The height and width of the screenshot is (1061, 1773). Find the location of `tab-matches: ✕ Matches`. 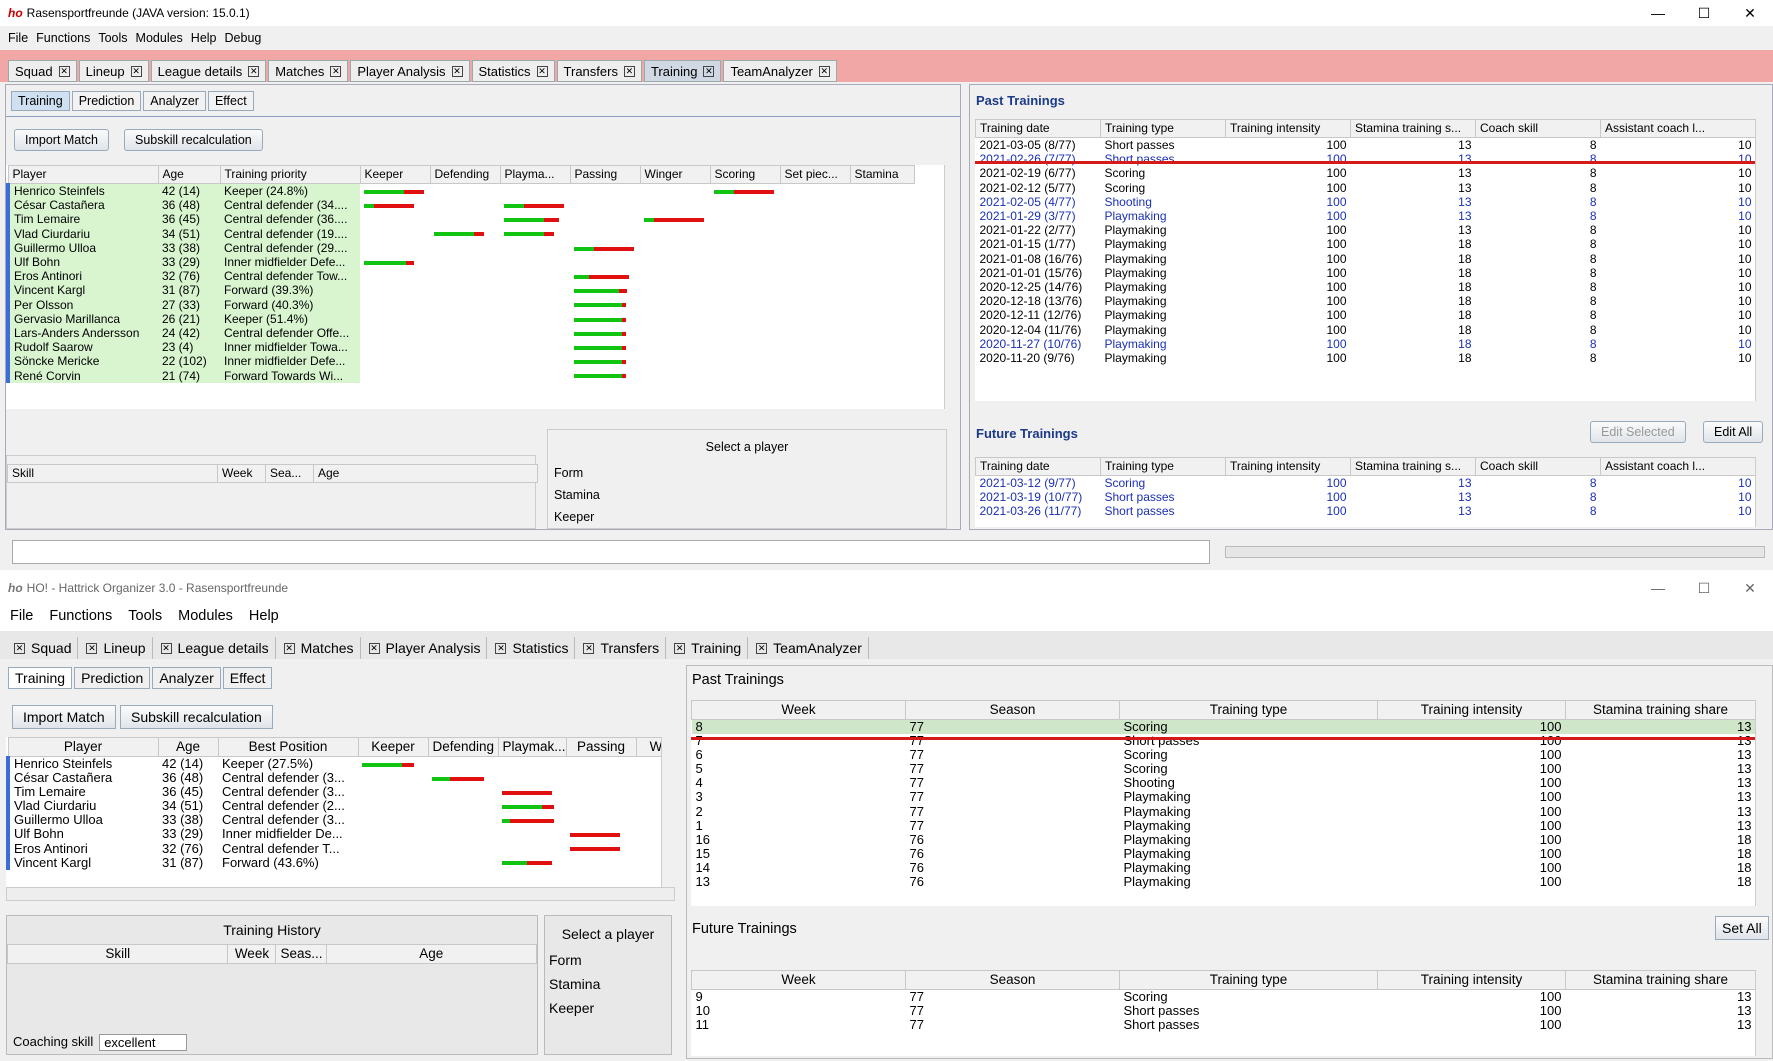

tab-matches: ✕ Matches is located at coordinates (319, 648).